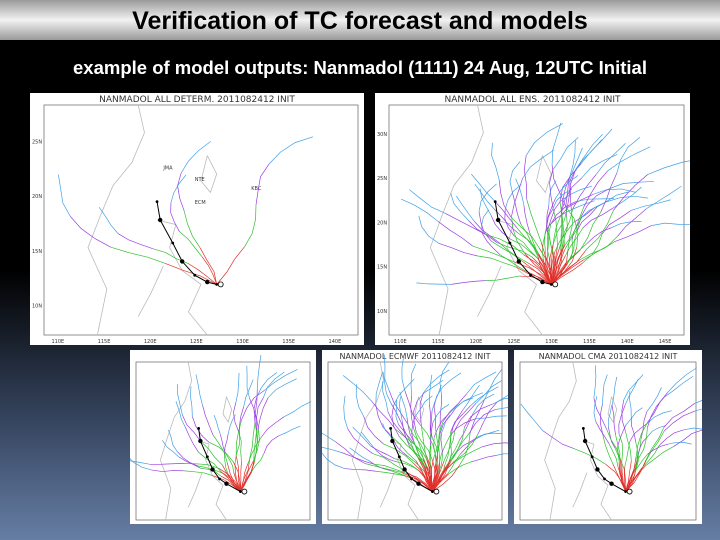 The image size is (720, 540). Describe the element at coordinates (608, 356) in the screenshot. I see `map-header: NANMADOL CMA 2011082412 INIT` at that location.